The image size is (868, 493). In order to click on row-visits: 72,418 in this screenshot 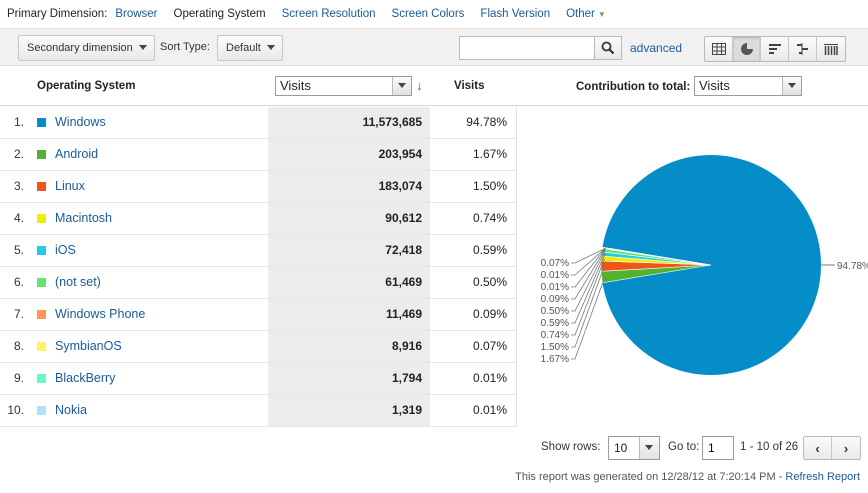, I will do `click(349, 250)`.